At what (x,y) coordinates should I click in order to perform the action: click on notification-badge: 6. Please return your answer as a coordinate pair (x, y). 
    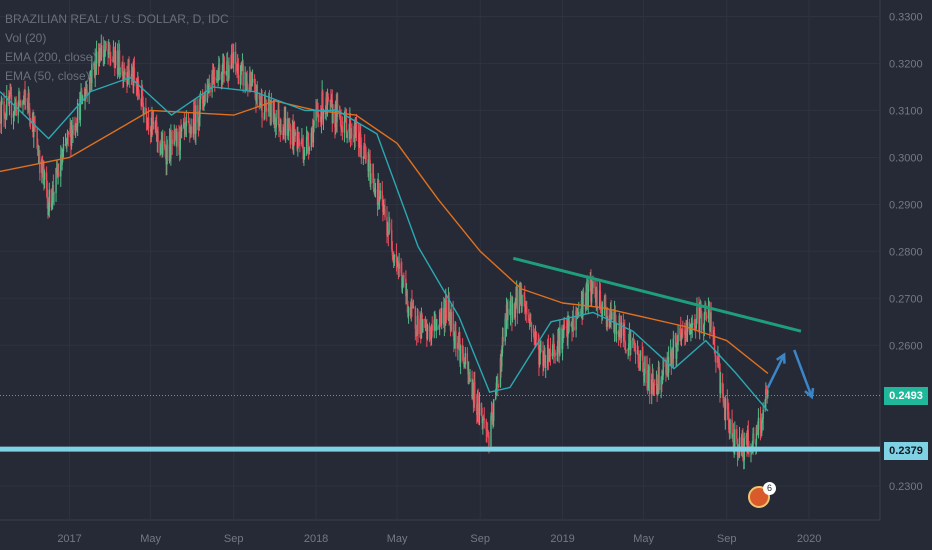
    Looking at the image, I should click on (769, 488).